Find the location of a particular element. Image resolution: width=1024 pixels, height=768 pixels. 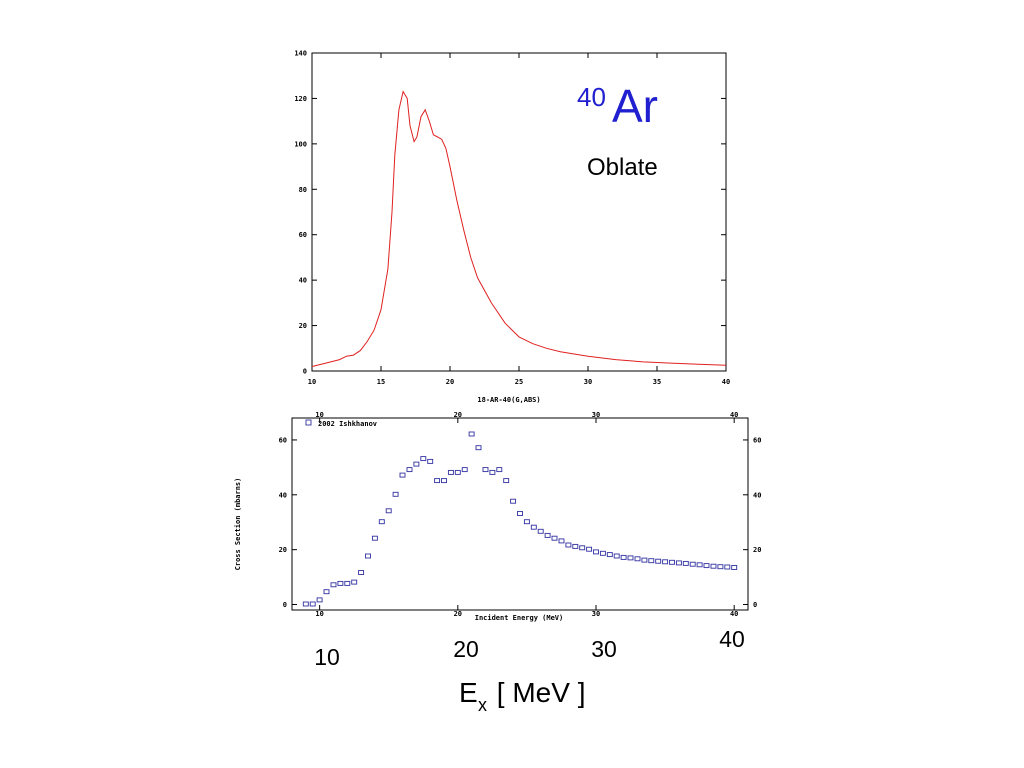

bottom-y-axis-label: Cross Section (mbarns) is located at coordinates (238, 524).